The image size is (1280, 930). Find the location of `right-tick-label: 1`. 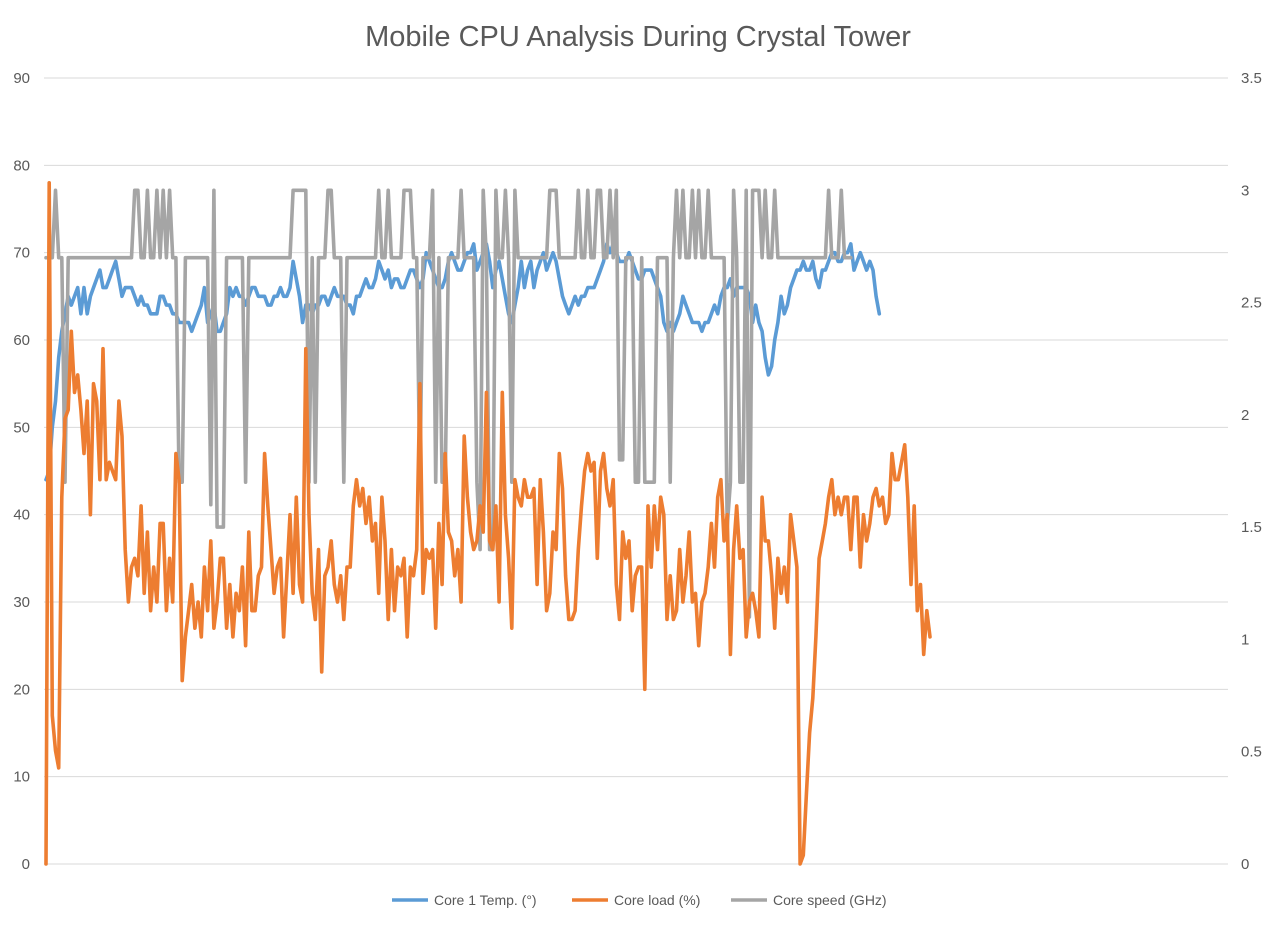

right-tick-label: 1 is located at coordinates (1245, 639).